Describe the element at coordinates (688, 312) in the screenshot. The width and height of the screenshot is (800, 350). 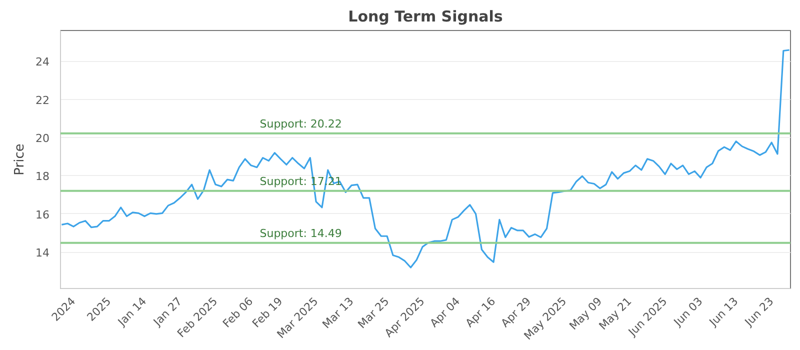
I see `x-tick-label: Jun 03` at that location.